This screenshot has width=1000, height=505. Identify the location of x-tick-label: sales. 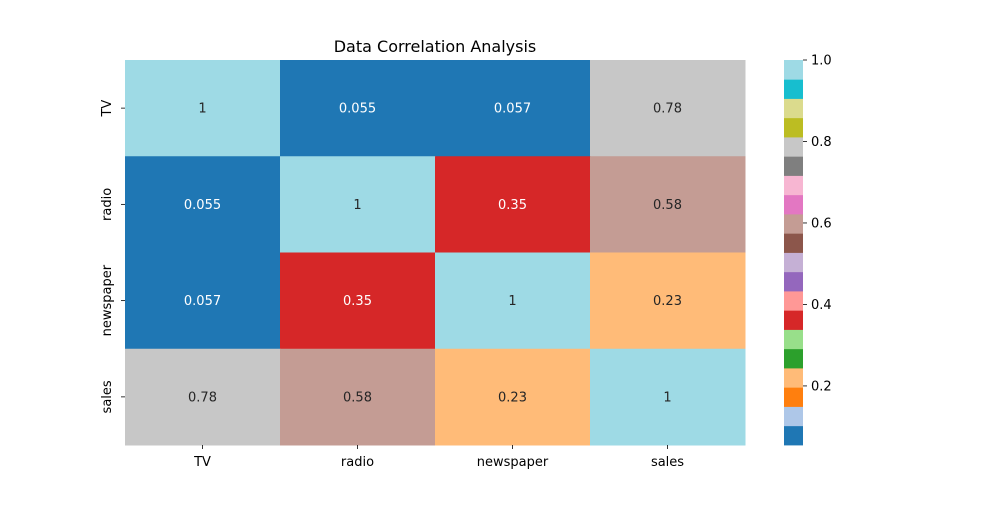
(667, 462).